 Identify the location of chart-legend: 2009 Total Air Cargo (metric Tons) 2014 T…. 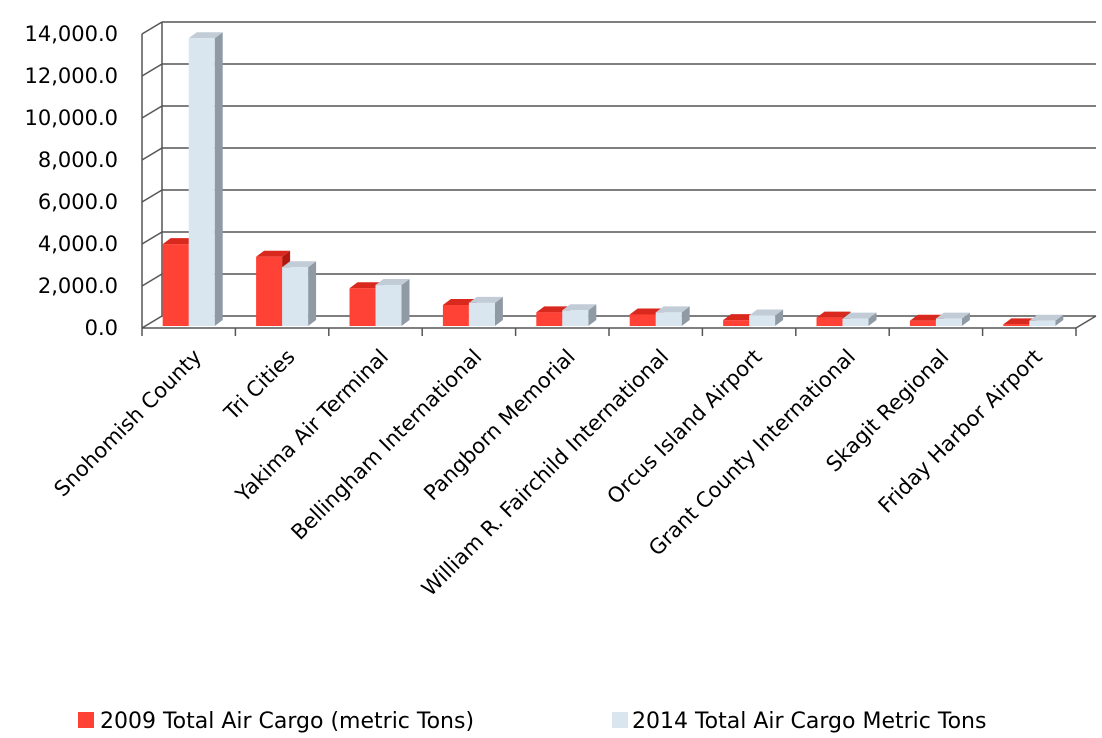
(532, 721).